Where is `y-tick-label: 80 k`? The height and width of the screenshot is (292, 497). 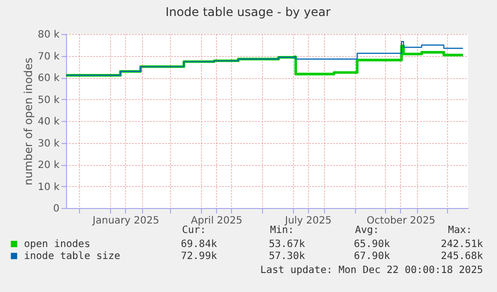 y-tick-label: 80 k is located at coordinates (49, 35).